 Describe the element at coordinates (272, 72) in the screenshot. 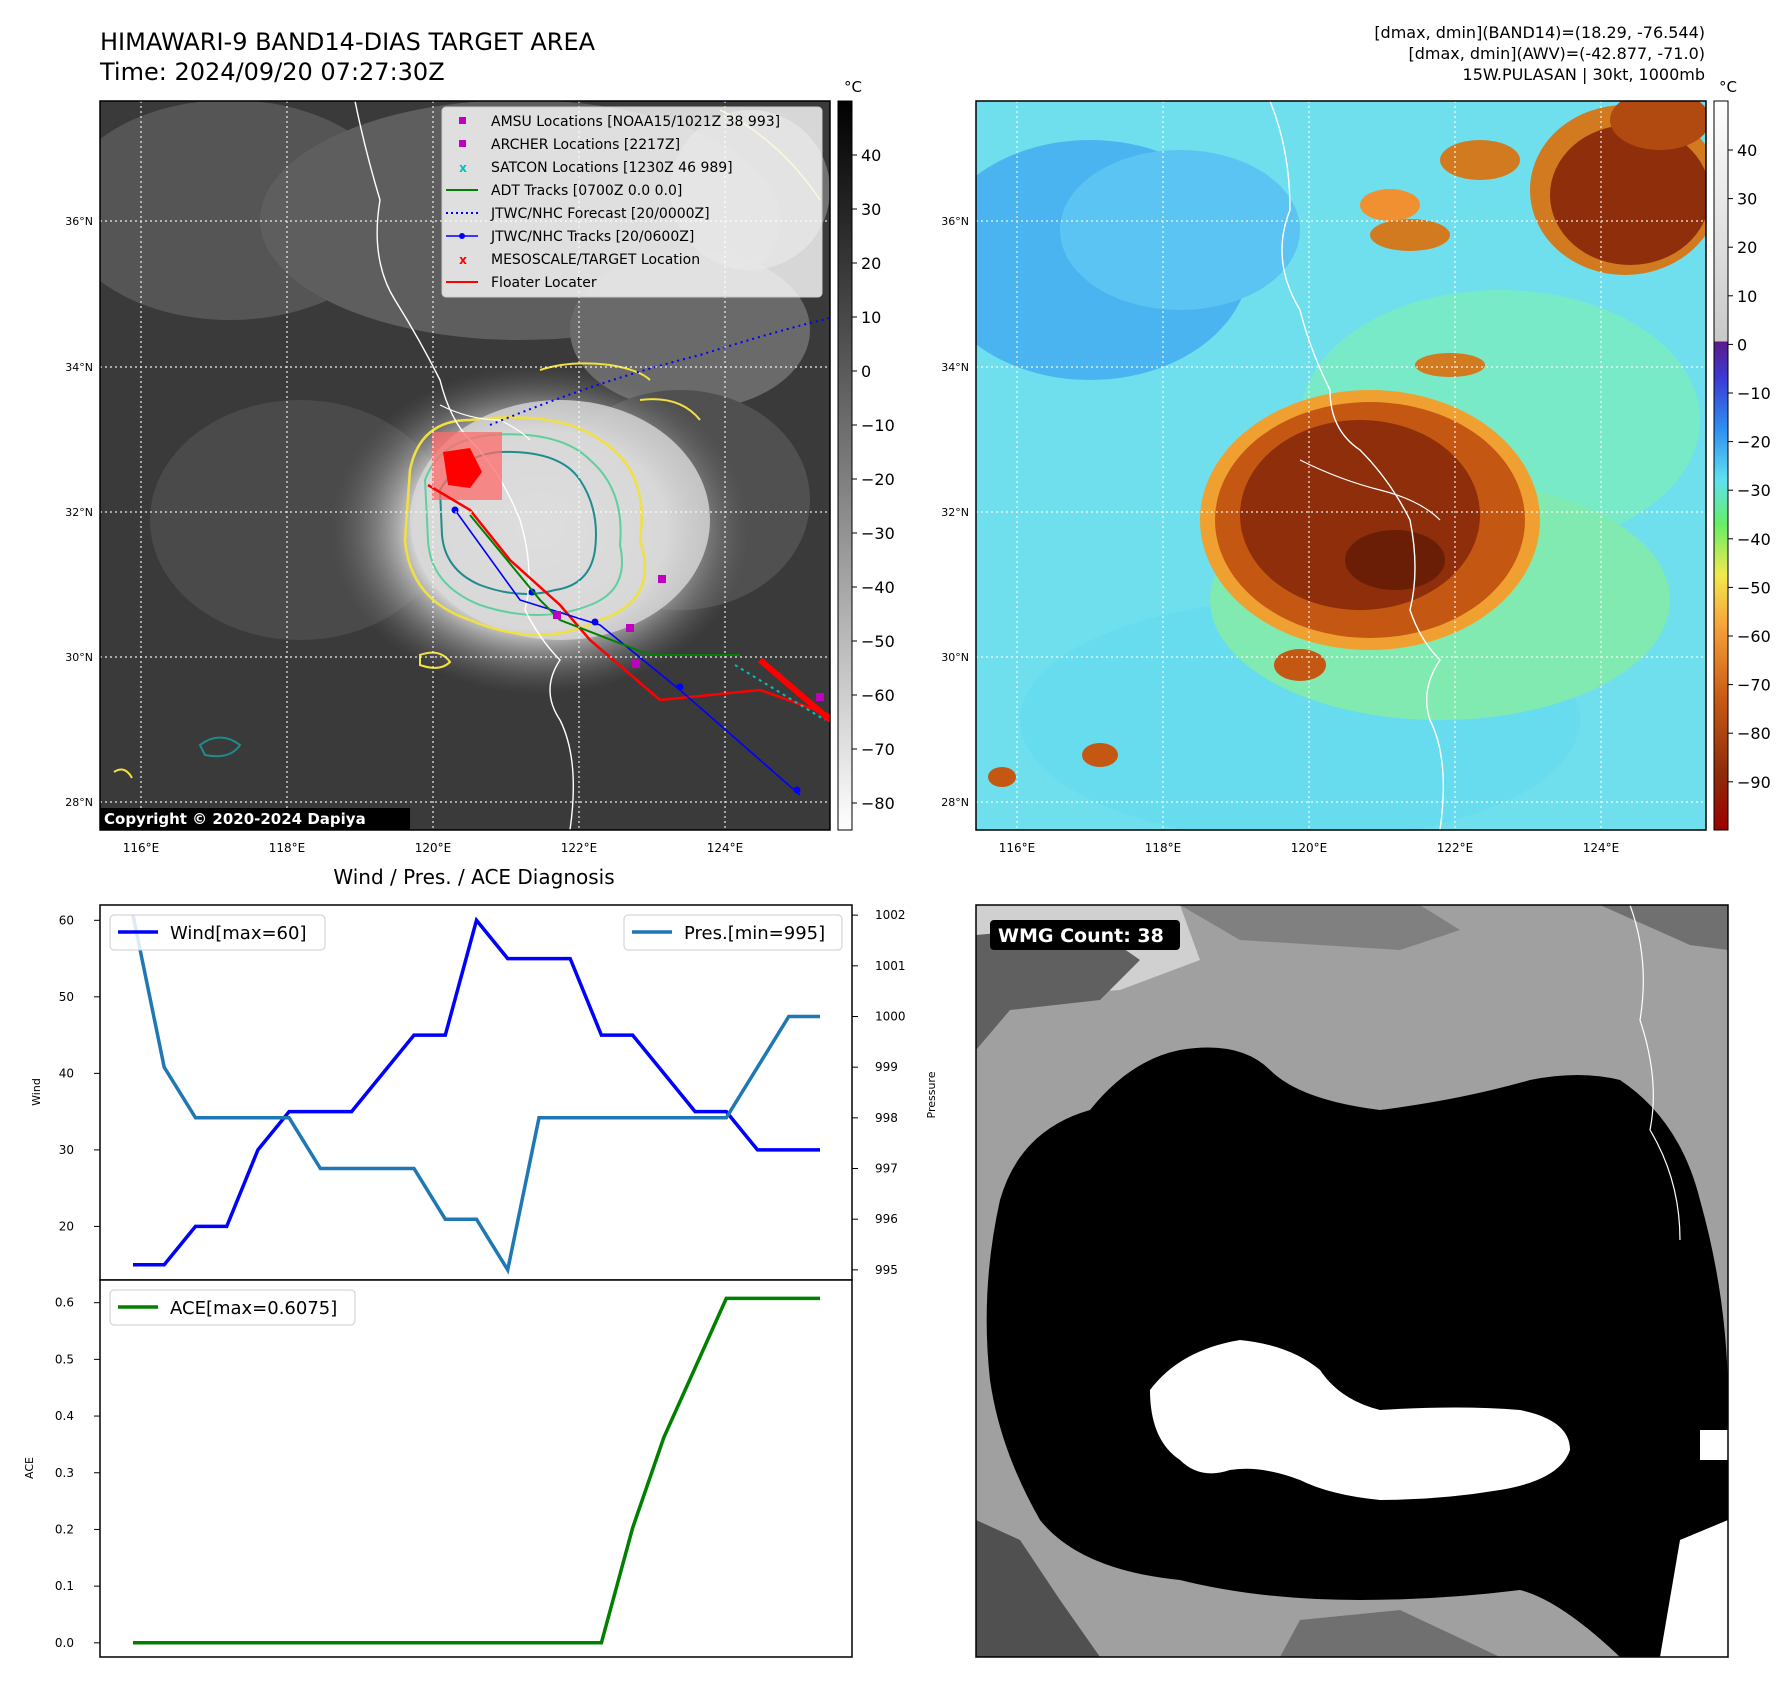

I see `main-time: Time: 2024/09/20 07:27:30Z` at that location.